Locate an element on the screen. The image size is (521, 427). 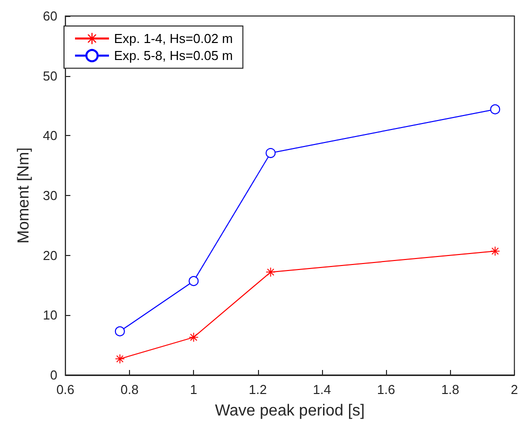
x-tick-label: 1.2 is located at coordinates (257, 389).